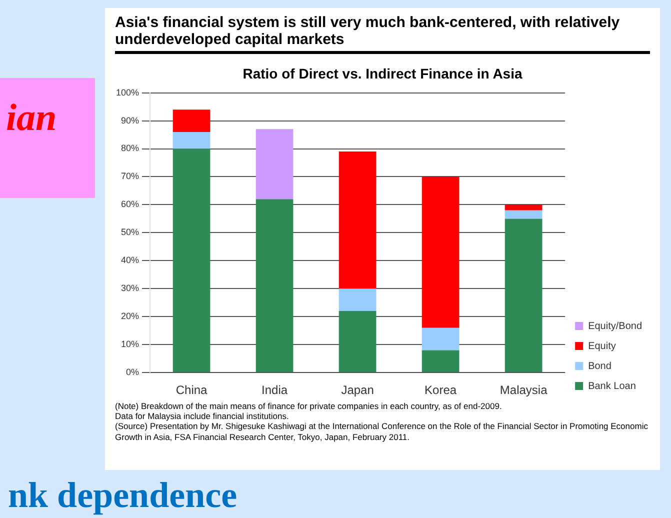 This screenshot has width=671, height=518. I want to click on y-tick-label: 40%, so click(130, 260).